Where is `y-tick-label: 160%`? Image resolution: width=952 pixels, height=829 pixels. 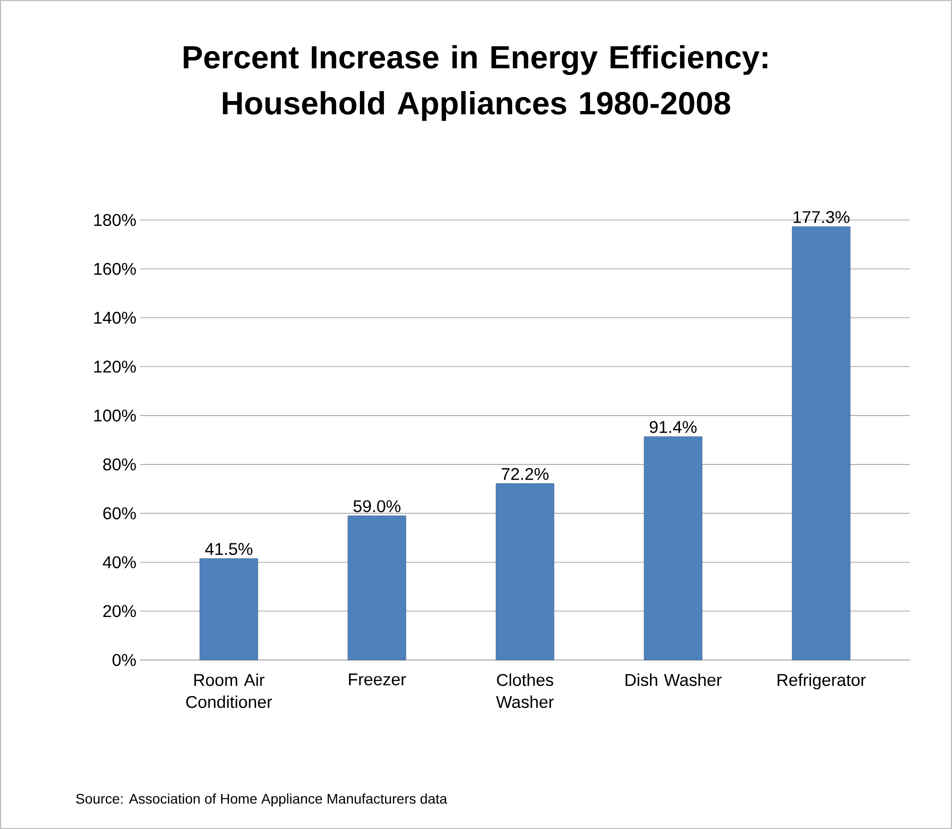 y-tick-label: 160% is located at coordinates (115, 268).